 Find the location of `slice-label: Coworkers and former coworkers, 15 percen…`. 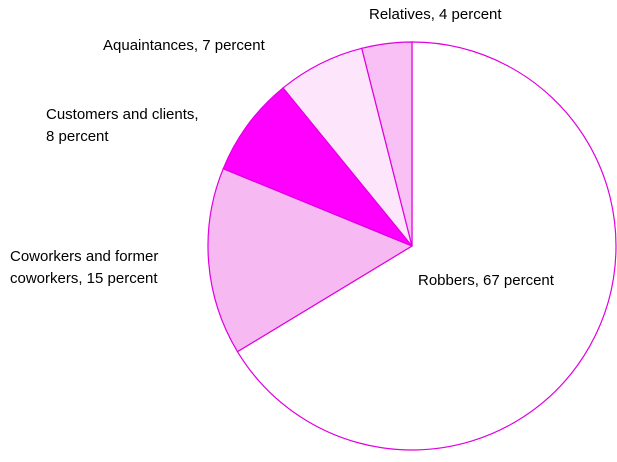

slice-label: Coworkers and former coworkers, 15 percen… is located at coordinates (84, 267).